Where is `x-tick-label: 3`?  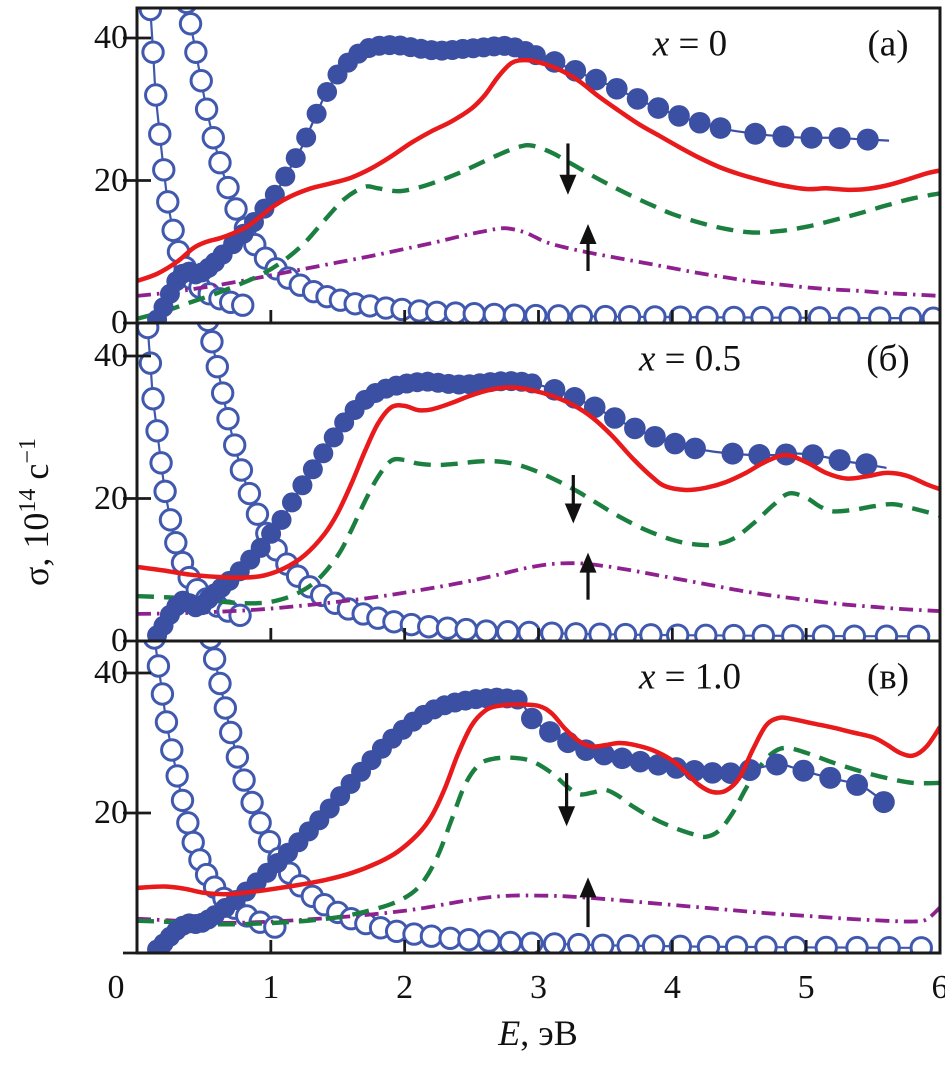 x-tick-label: 3 is located at coordinates (538, 987).